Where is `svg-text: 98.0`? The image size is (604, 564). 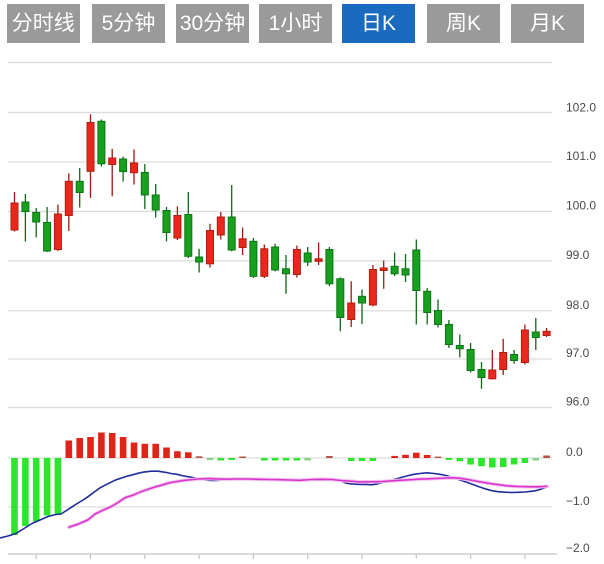 svg-text: 98.0 is located at coordinates (578, 305).